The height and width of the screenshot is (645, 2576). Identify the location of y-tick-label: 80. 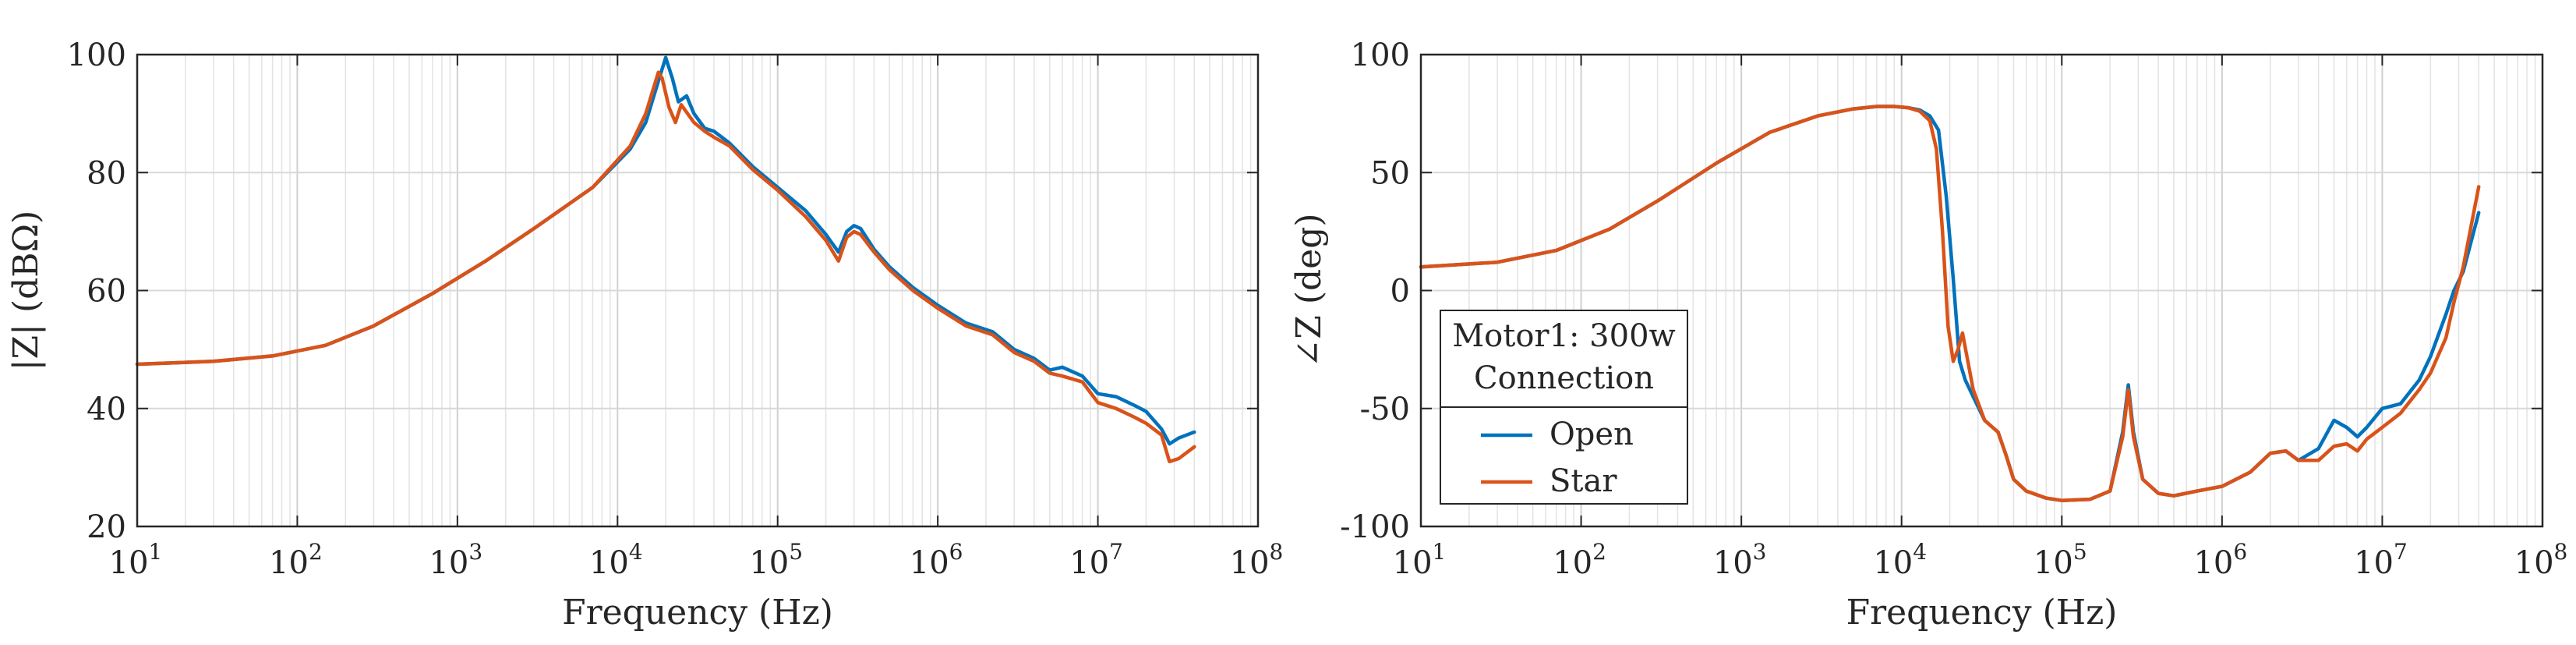
(106, 173).